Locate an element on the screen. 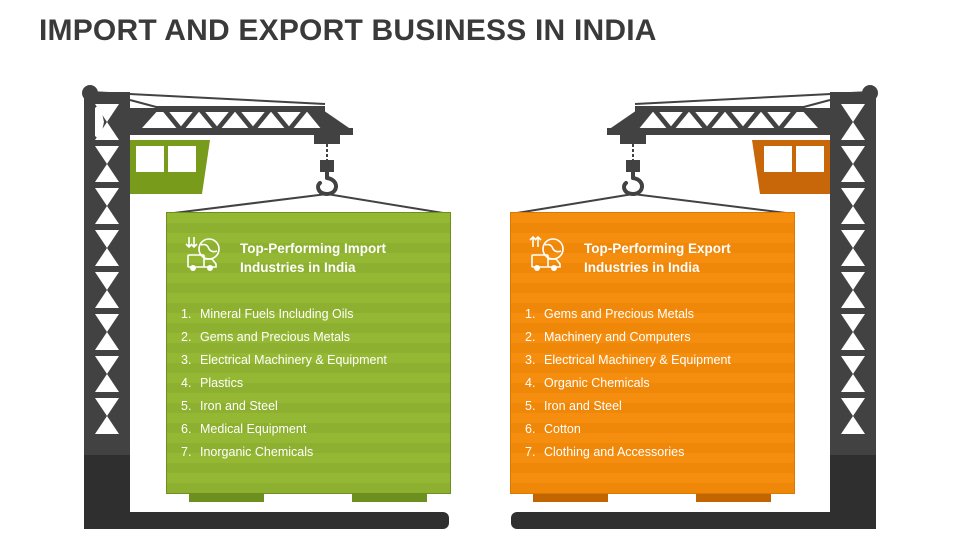 This screenshot has width=960, height=540. list-item: 1. Gems and Precious Metals is located at coordinates (628, 318).